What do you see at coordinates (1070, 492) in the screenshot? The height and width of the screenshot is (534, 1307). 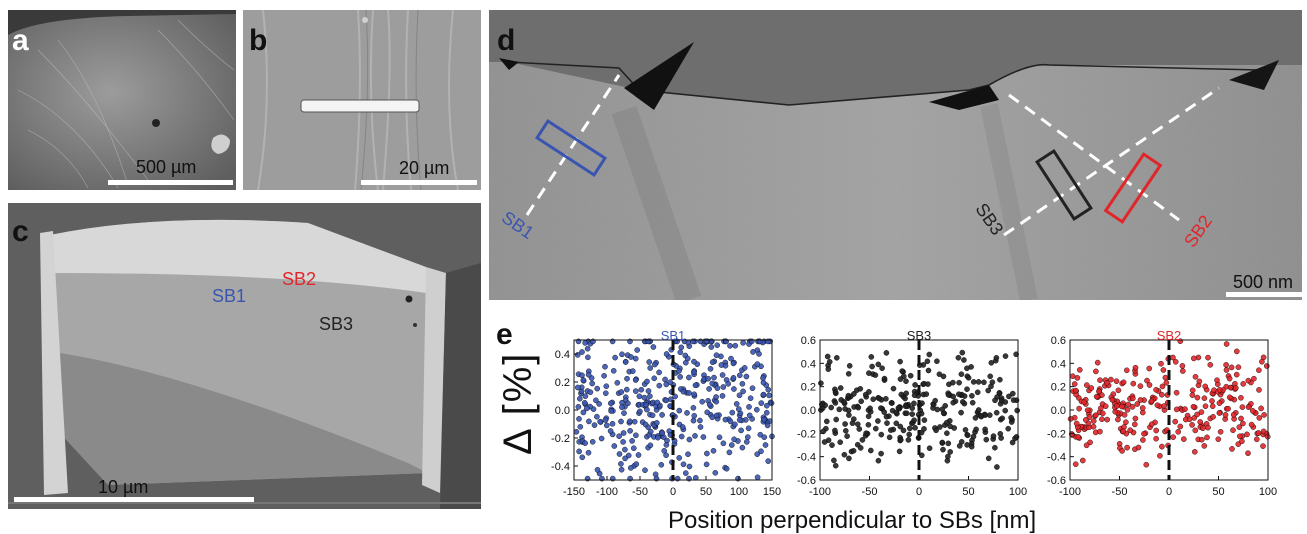 I see `x-tick-label: -100` at bounding box center [1070, 492].